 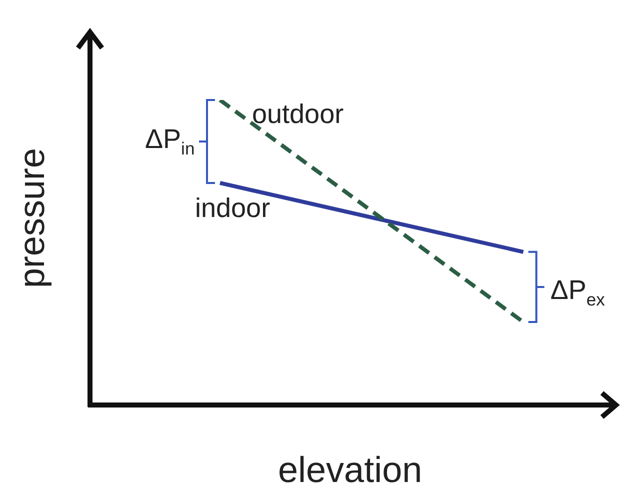 I want to click on annotation: ΔP$_{in}$, so click(x=170, y=142).